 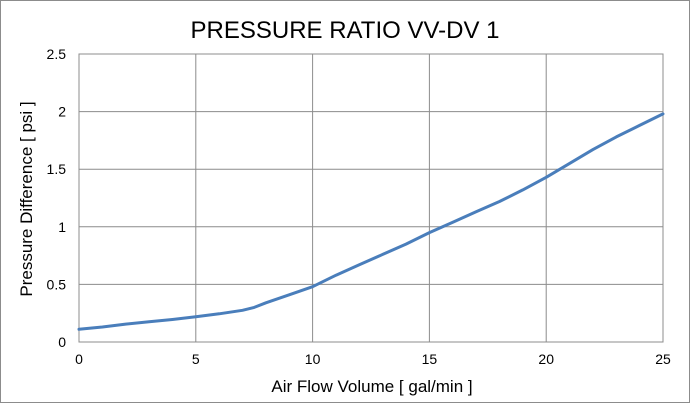 I want to click on x-tick-label: 25, so click(x=663, y=359).